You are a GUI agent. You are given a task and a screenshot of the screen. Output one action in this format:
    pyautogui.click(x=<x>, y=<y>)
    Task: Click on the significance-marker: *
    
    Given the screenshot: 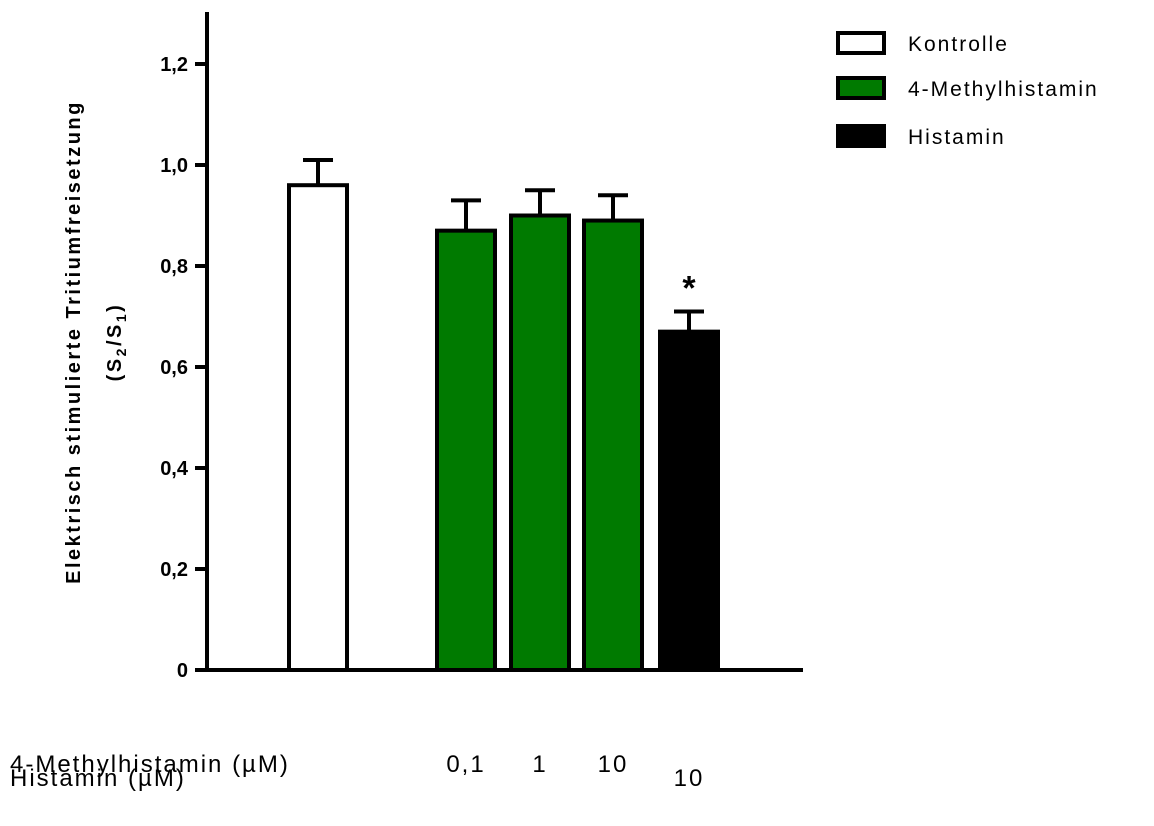 What is the action you would take?
    pyautogui.click(x=689, y=288)
    